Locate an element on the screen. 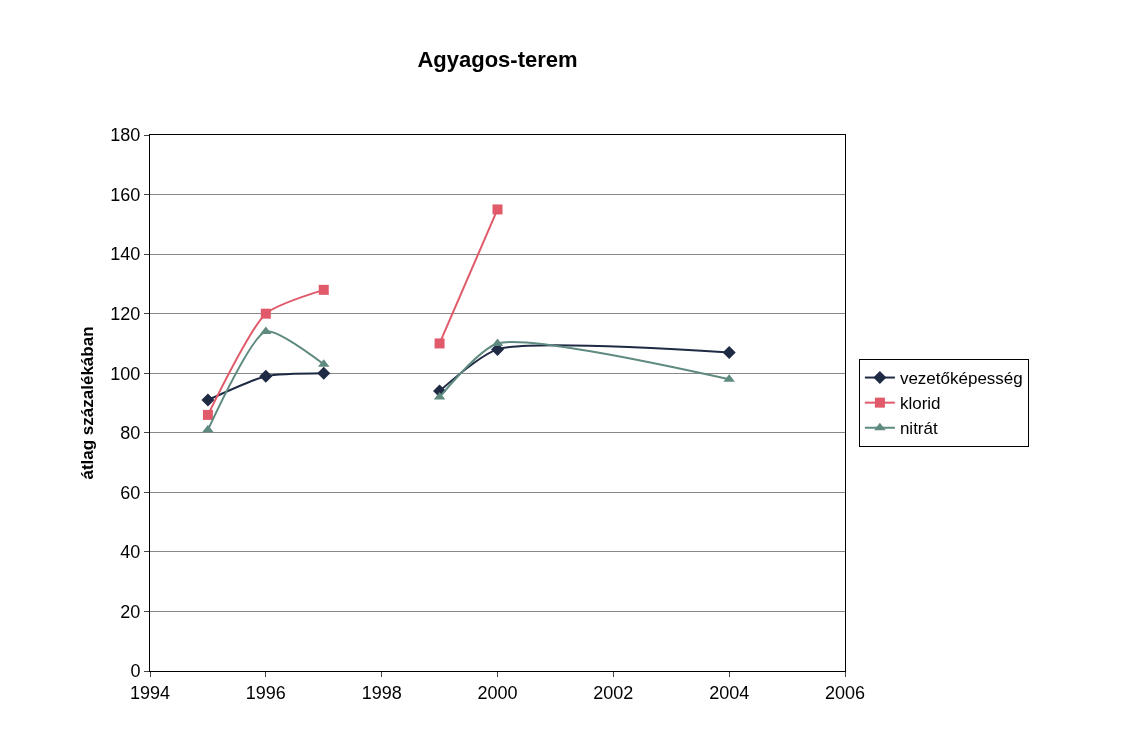 This screenshot has width=1145, height=731. legend-label: nitrát is located at coordinates (918, 429).